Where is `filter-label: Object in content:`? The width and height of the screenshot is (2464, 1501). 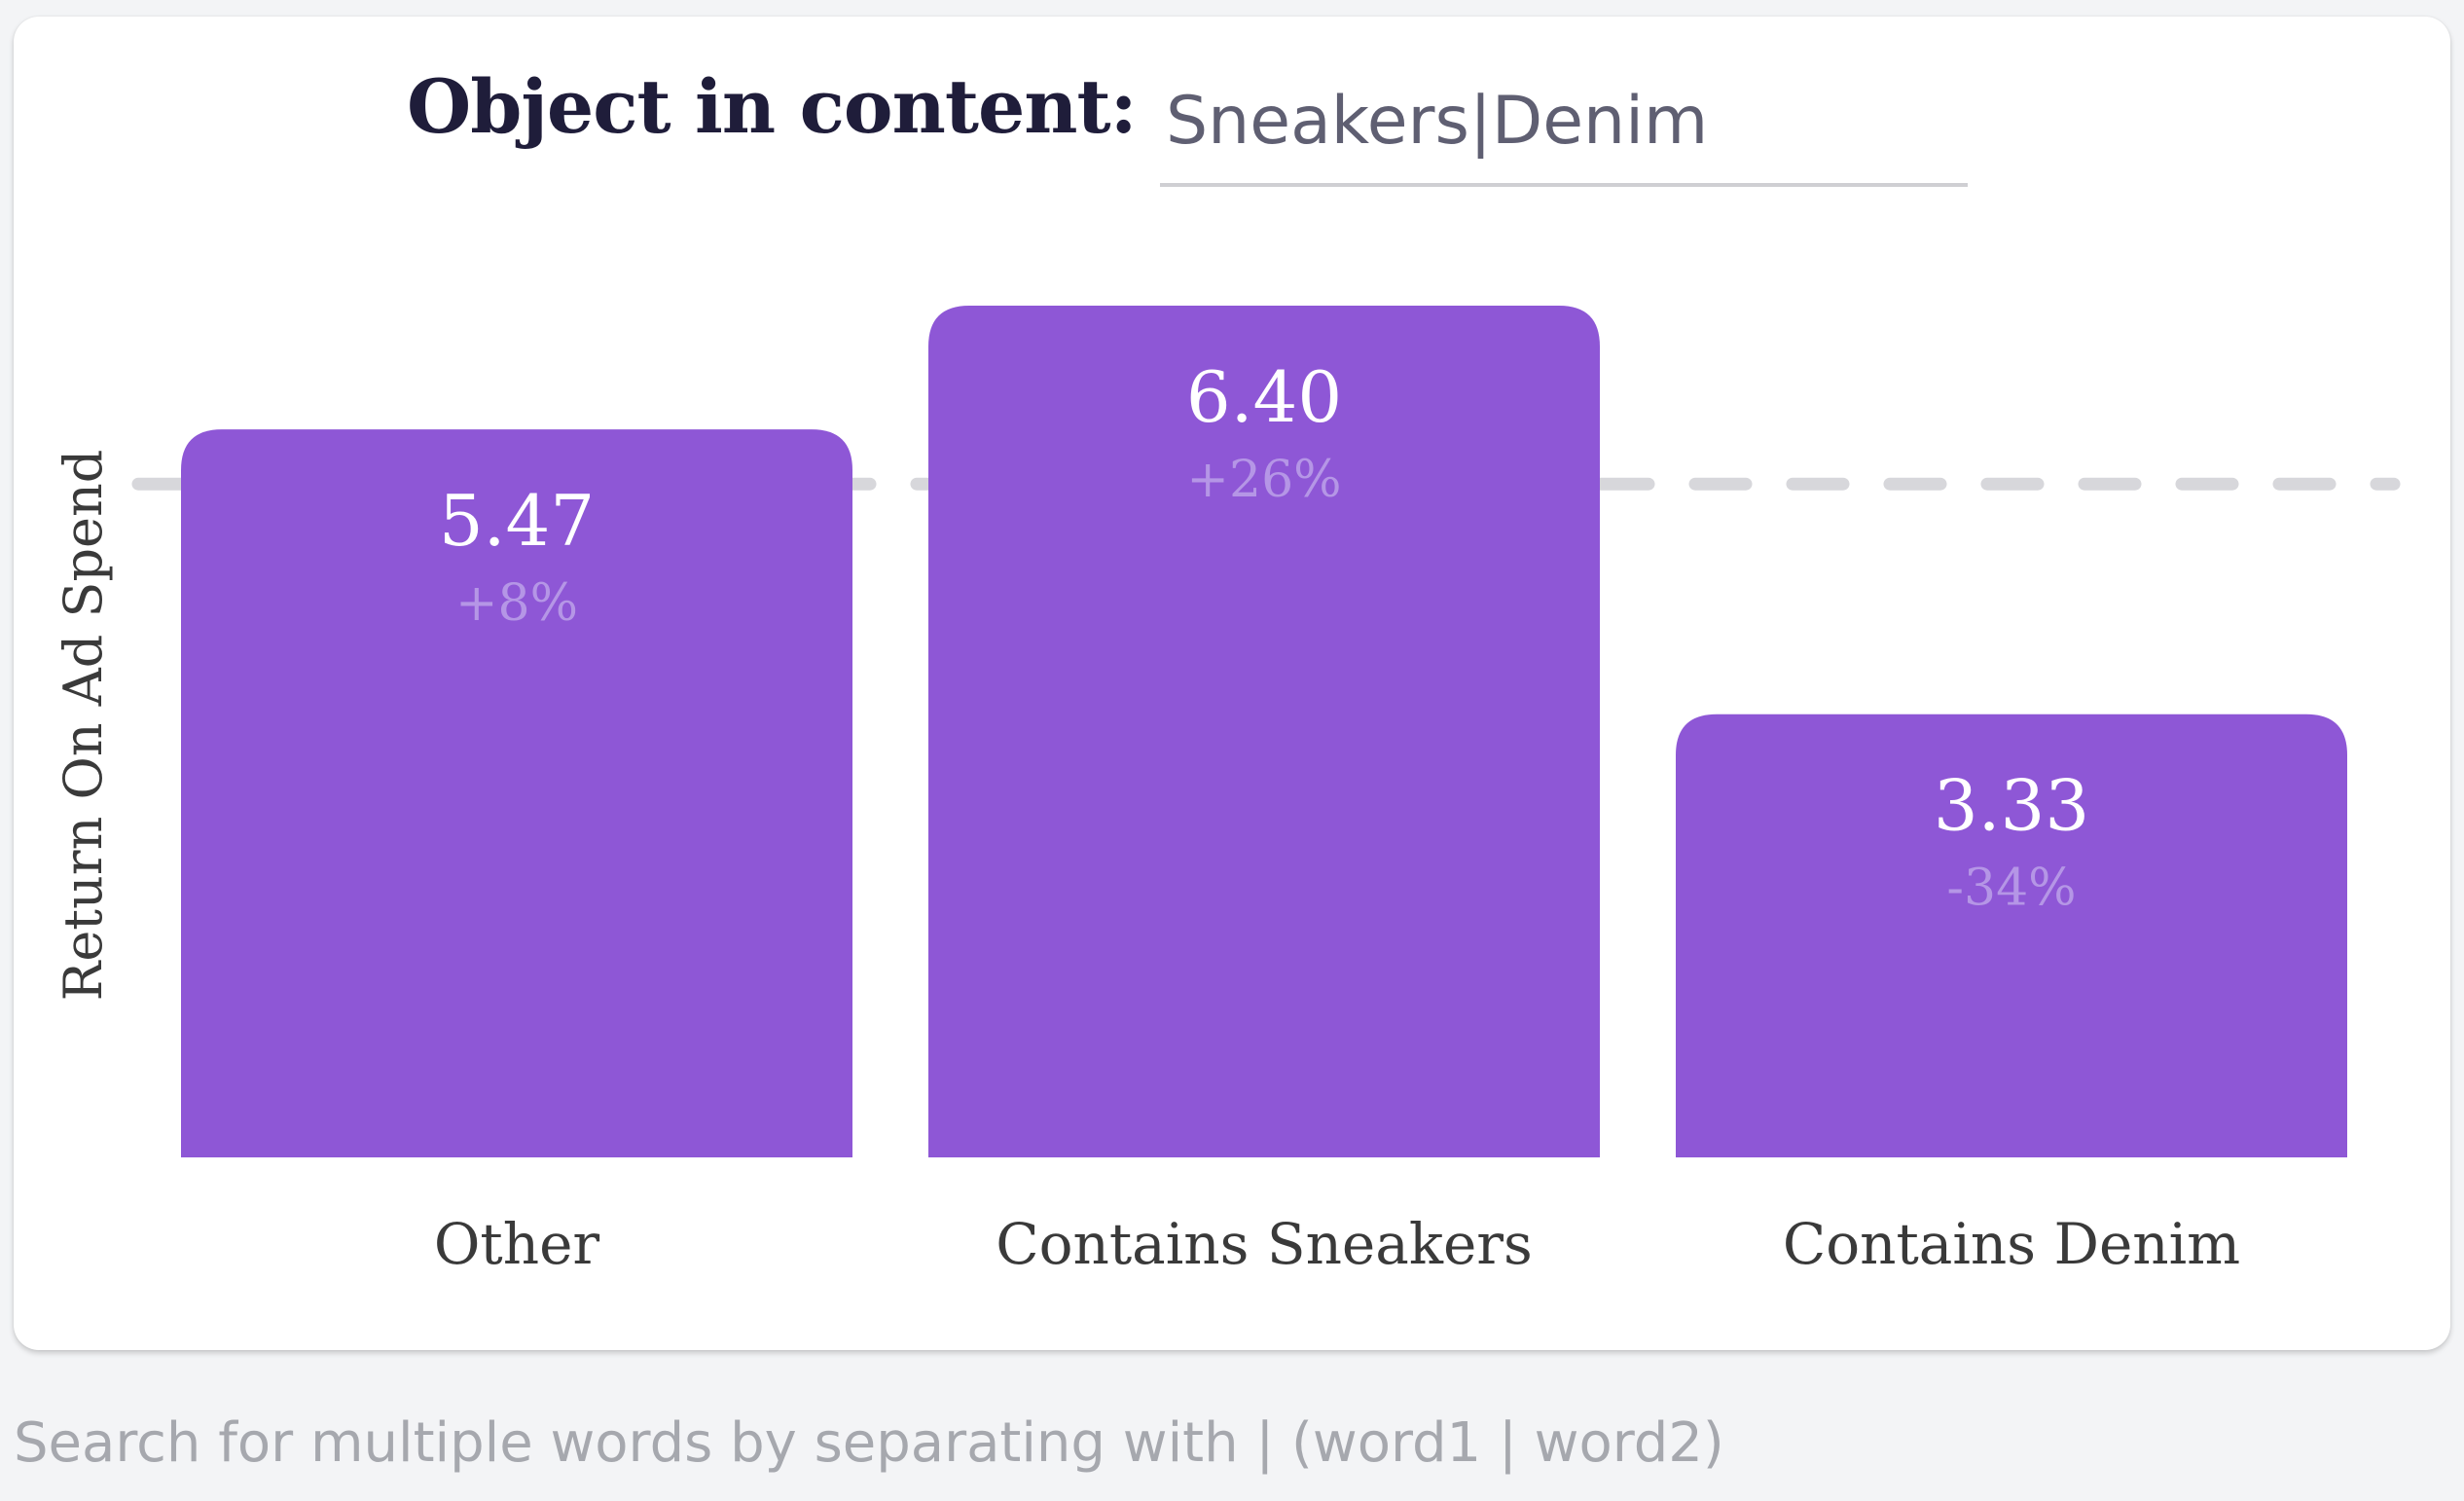 filter-label: Object in content: is located at coordinates (772, 106).